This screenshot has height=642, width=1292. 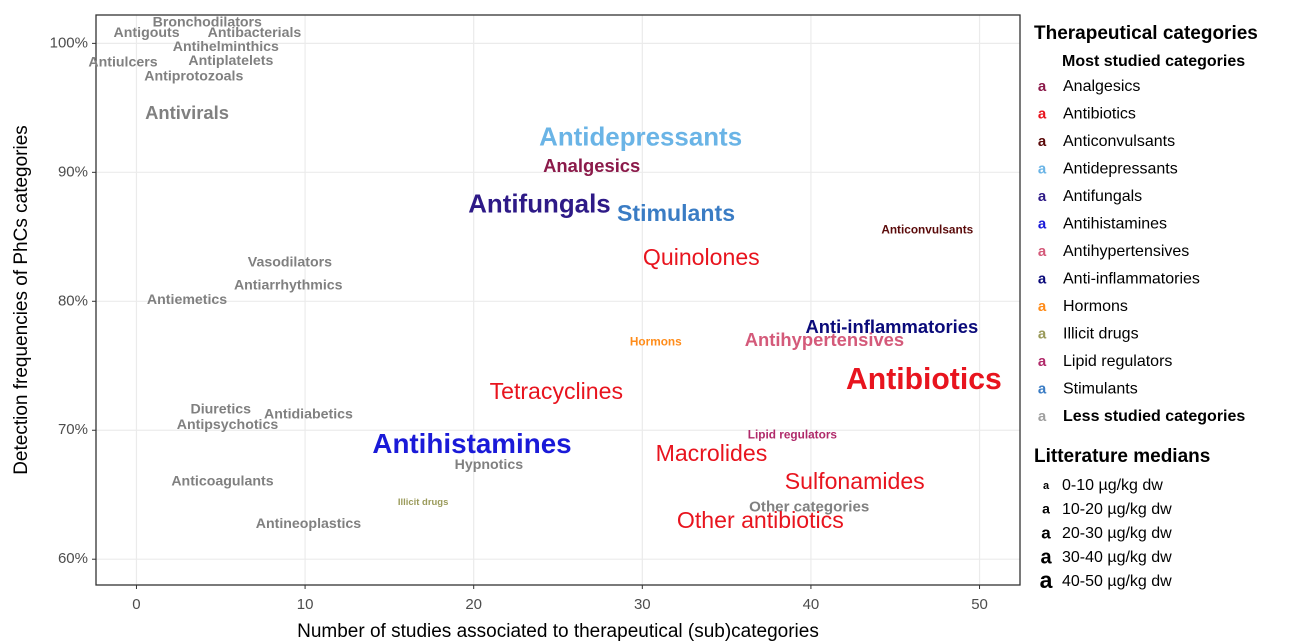 I want to click on y-axis-title: Detection frequencies of PhCs categories, so click(x=21, y=300).